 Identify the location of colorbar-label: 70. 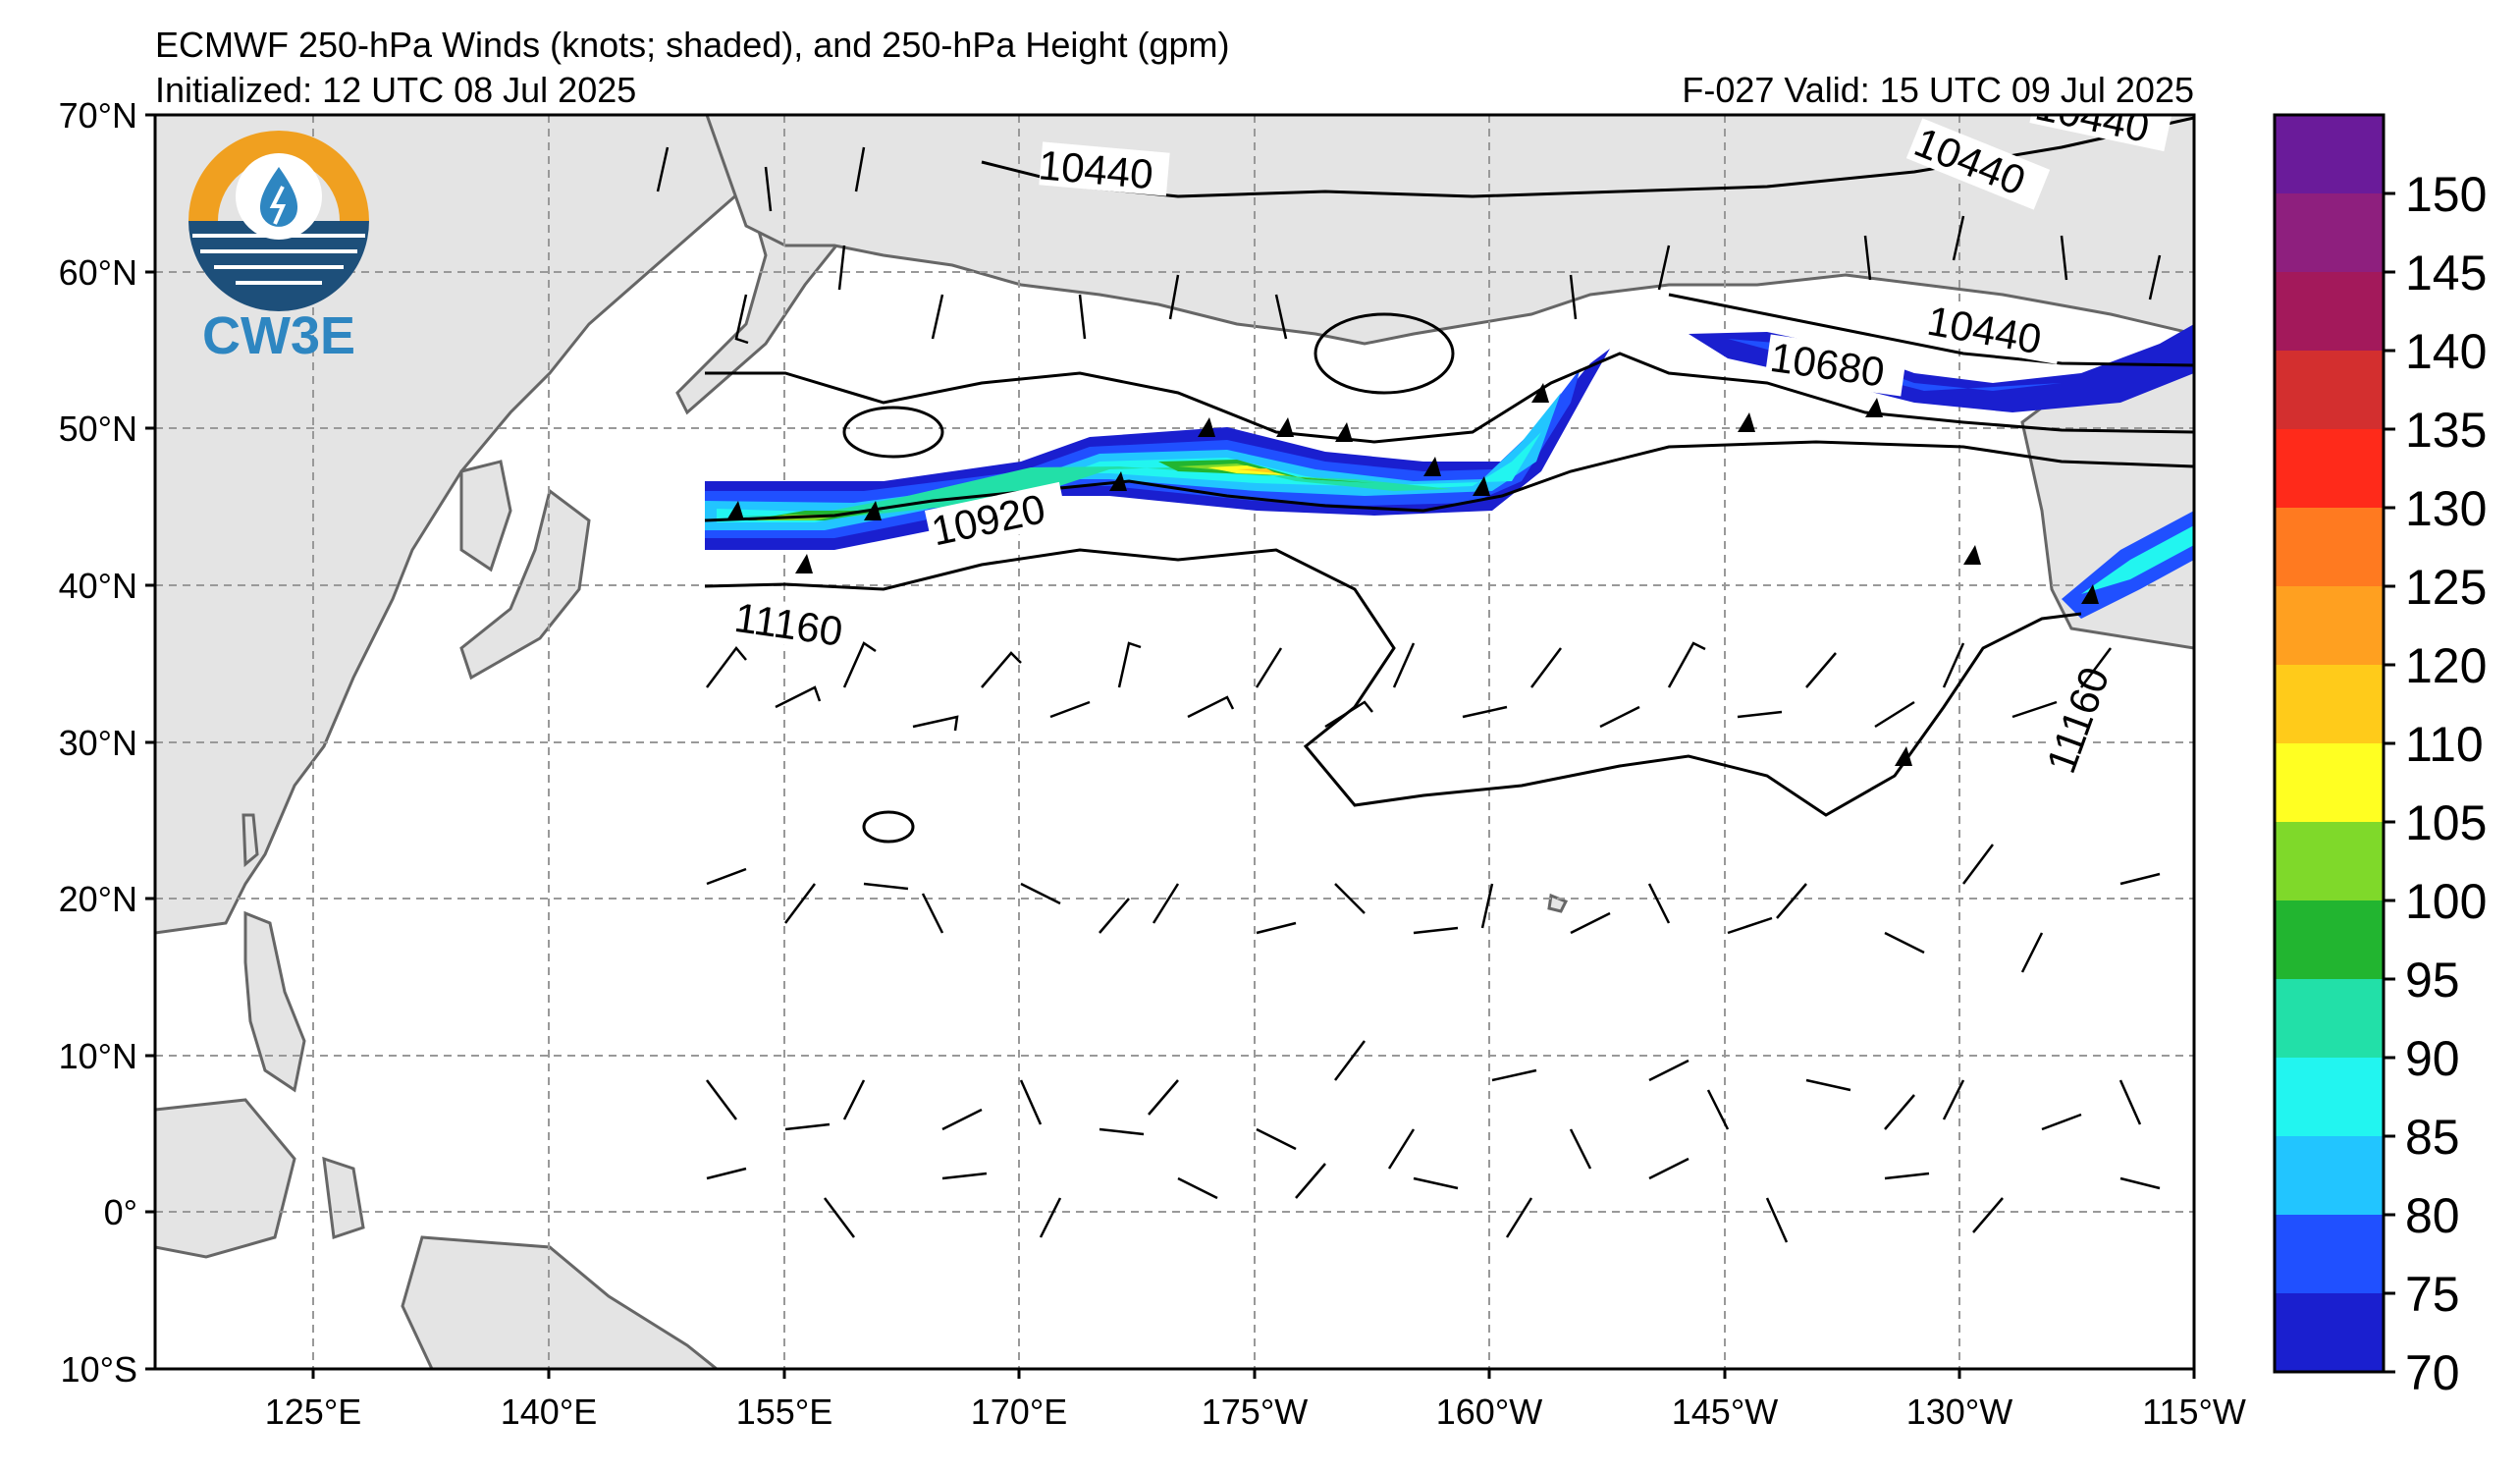
(2432, 1372).